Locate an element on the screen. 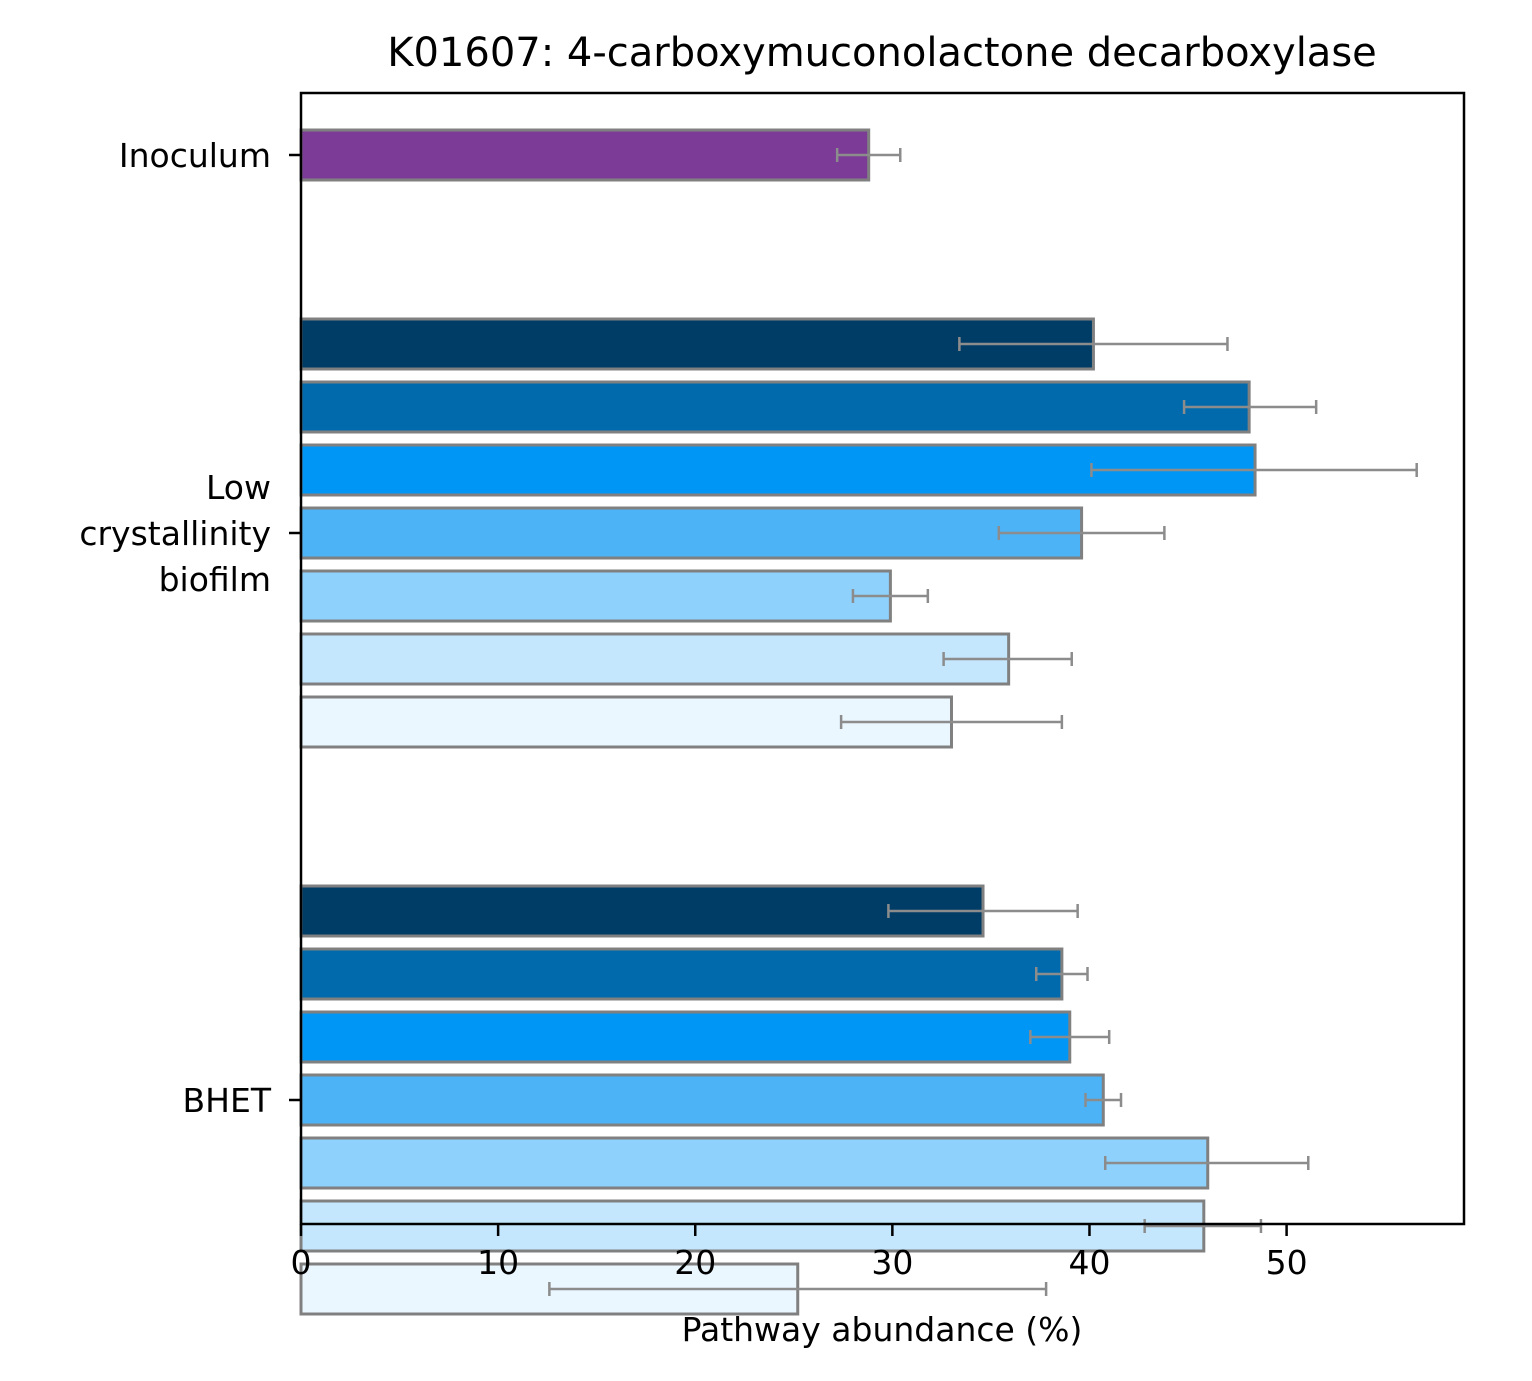 This screenshot has width=1532, height=1381. x-tick-label-4: 40 is located at coordinates (1089, 1262).